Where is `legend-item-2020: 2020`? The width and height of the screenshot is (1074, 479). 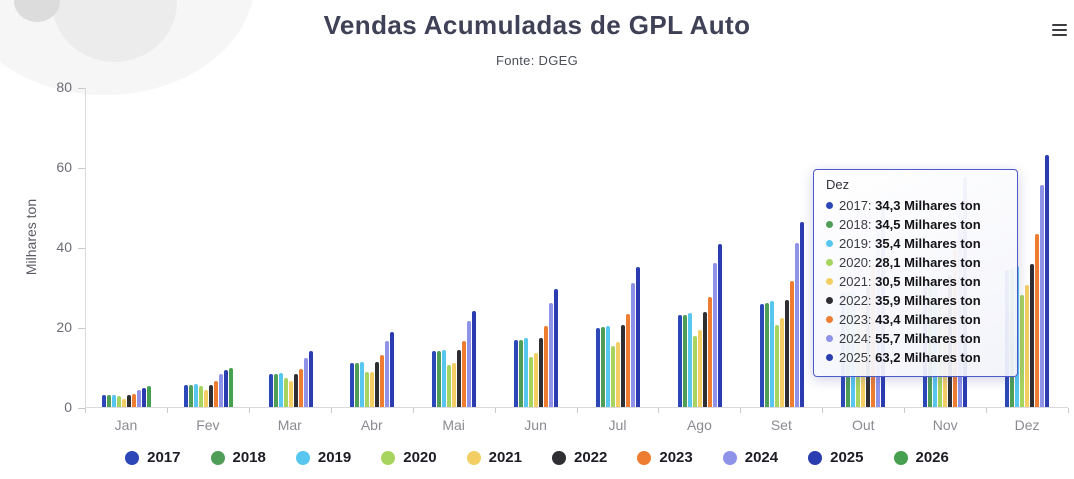
legend-item-2020: 2020 is located at coordinates (409, 457).